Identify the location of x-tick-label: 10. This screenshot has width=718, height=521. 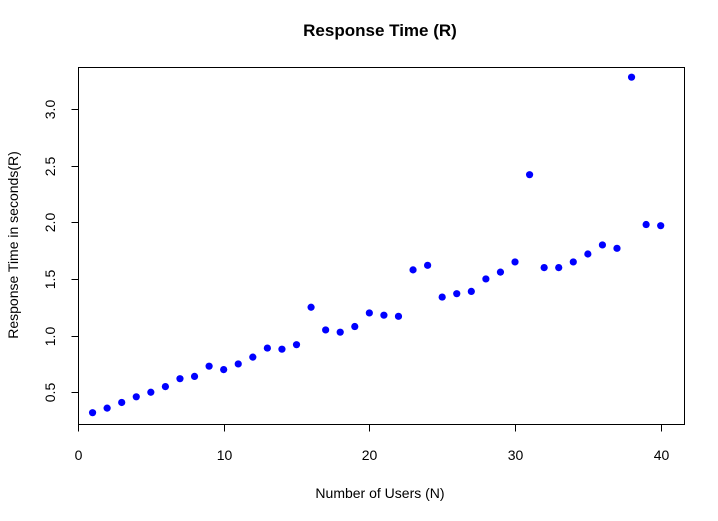
(225, 455).